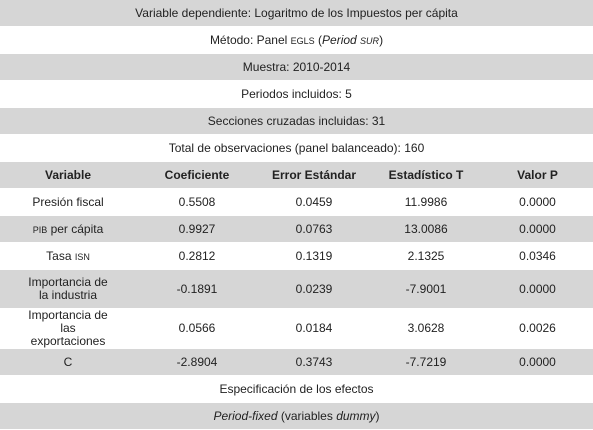  Describe the element at coordinates (40, 230) in the screenshot. I see `text: PIB` at that location.